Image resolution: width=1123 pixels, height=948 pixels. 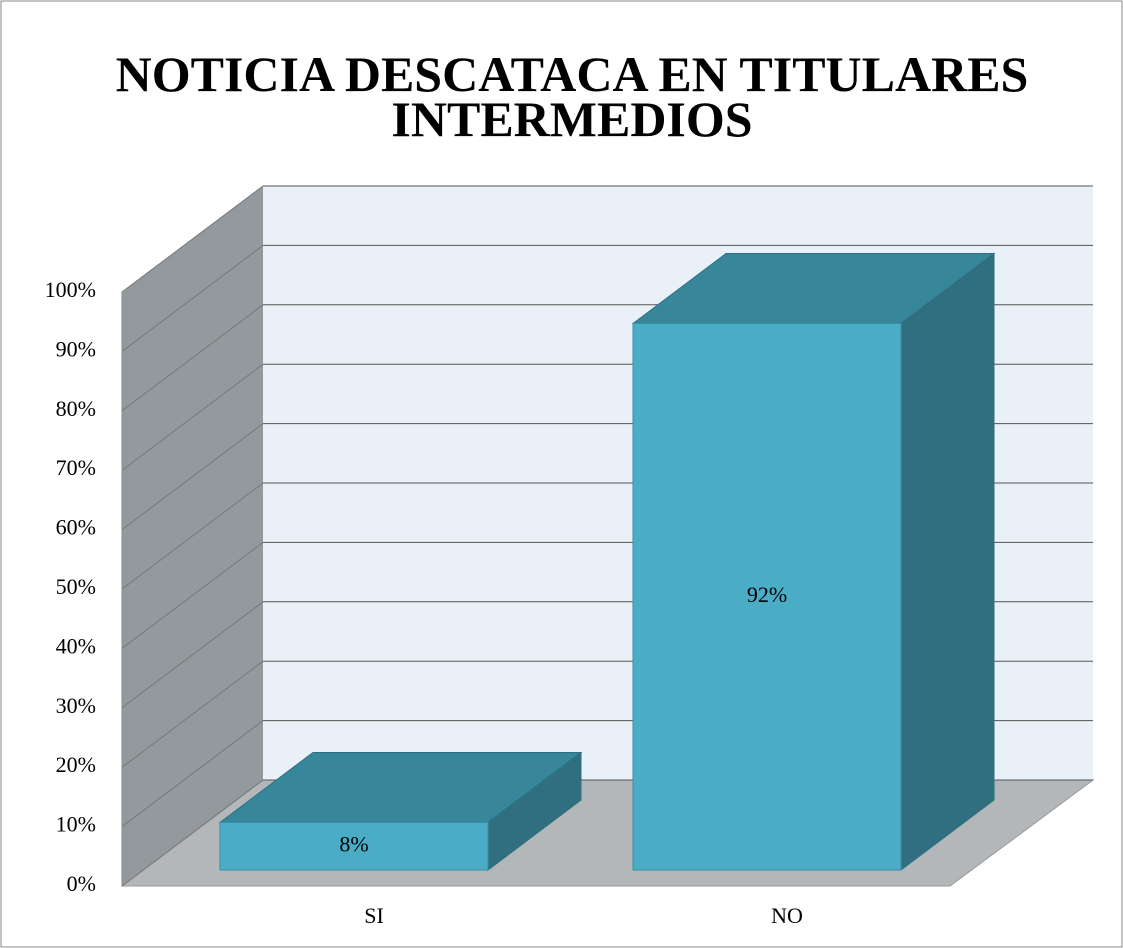 I want to click on y-tick-label: 20%, so click(x=76, y=764).